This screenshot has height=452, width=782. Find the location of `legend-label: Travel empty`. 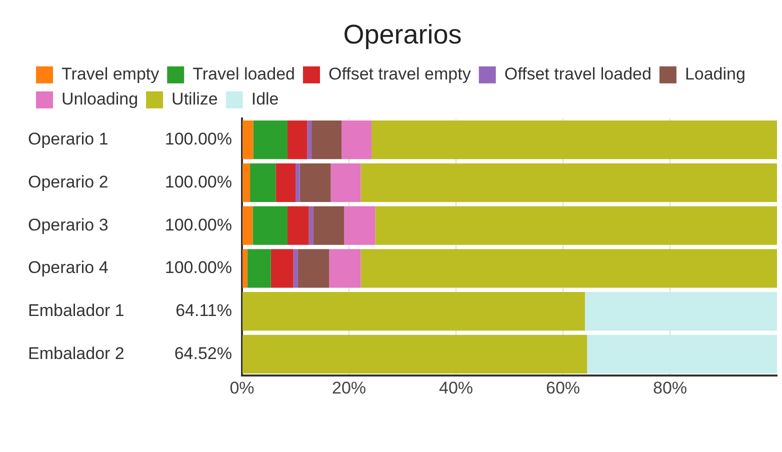

legend-label: Travel empty is located at coordinates (111, 74).